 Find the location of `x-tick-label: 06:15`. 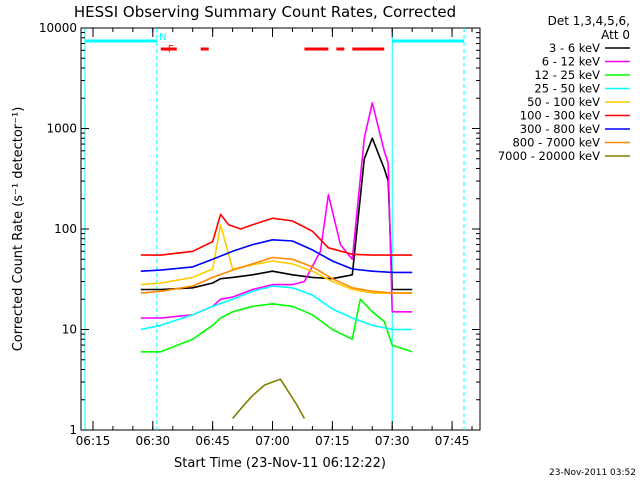

x-tick-label: 06:15 is located at coordinates (93, 441).